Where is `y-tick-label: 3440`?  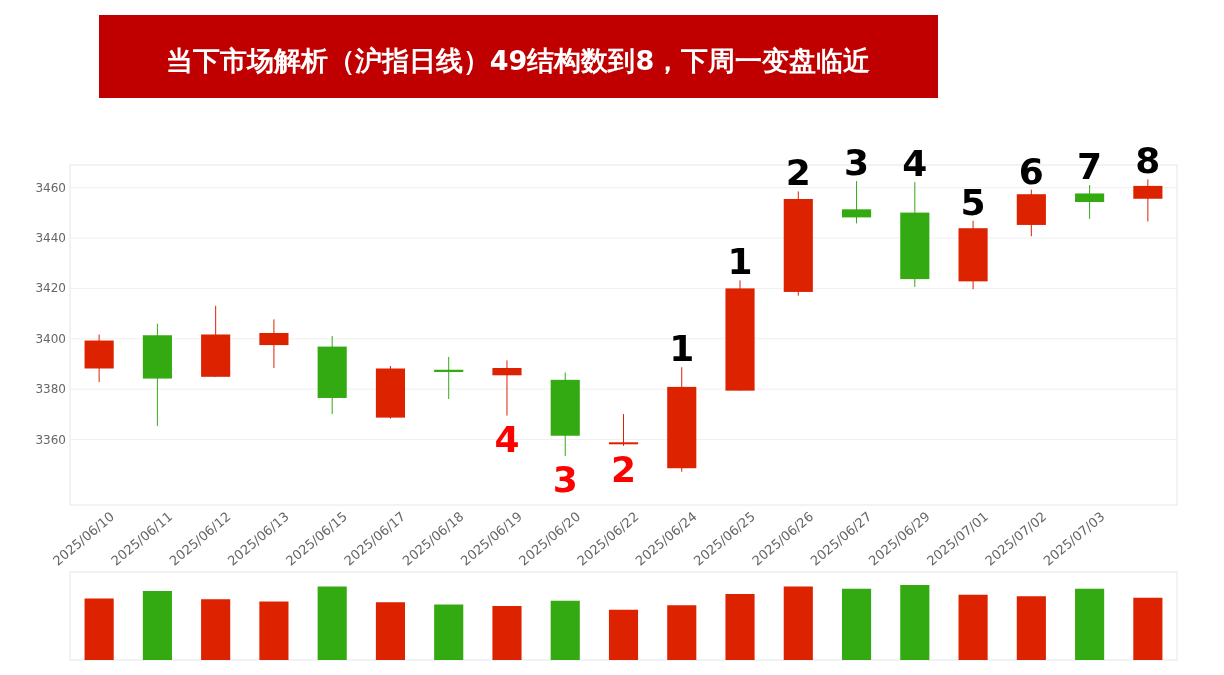 y-tick-label: 3440 is located at coordinates (50, 238).